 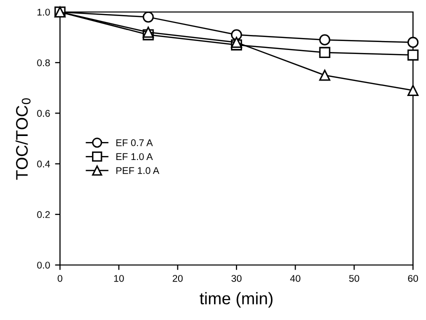 What do you see at coordinates (295, 278) in the screenshot?
I see `x-tick-label: 40` at bounding box center [295, 278].